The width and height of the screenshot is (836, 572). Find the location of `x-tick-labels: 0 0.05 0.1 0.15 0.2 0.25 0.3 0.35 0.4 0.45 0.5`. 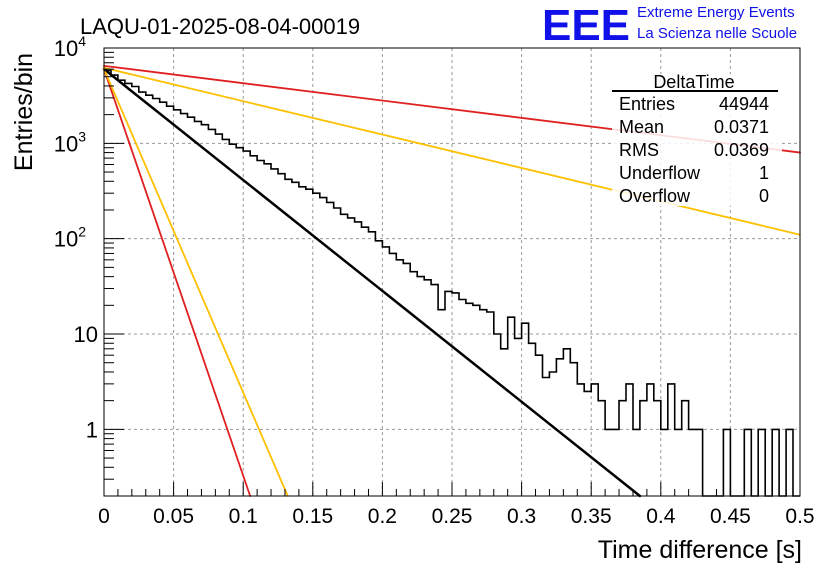

x-tick-labels: 0 0.05 0.1 0.15 0.2 0.25 0.3 0.35 0.4 0.45 0.5 is located at coordinates (456, 516).